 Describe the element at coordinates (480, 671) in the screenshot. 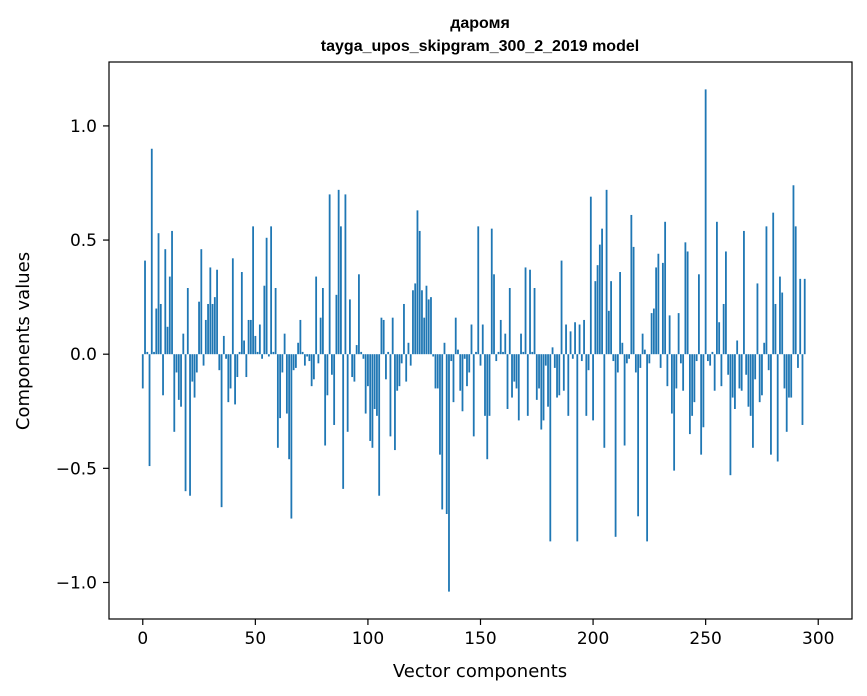

I see `x-axis-label: Vector components` at that location.